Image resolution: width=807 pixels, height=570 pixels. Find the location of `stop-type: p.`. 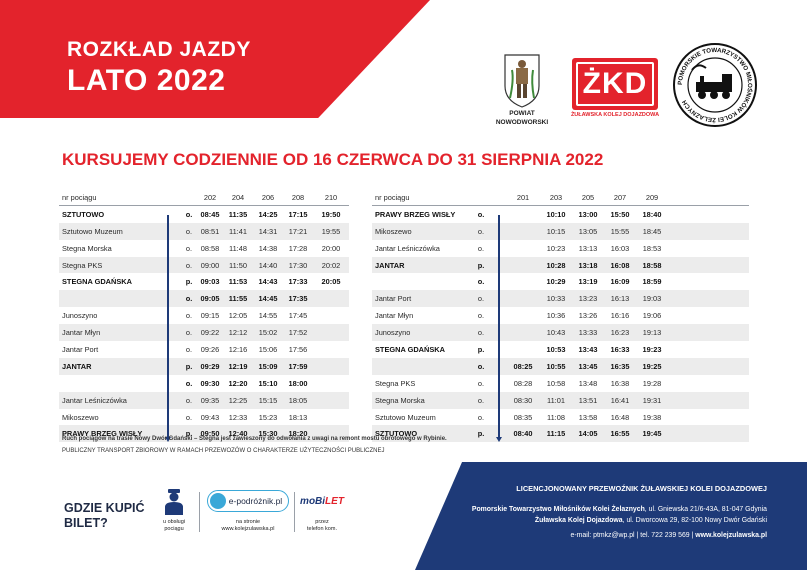

stop-type: p. is located at coordinates (189, 434).